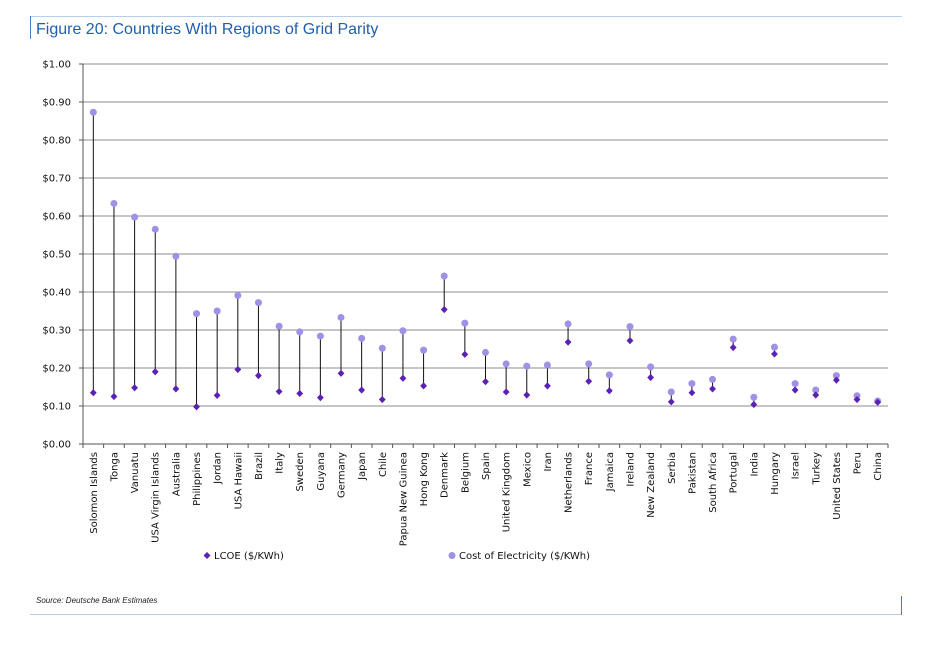 This screenshot has width=932, height=649. I want to click on y-tick-label: $0.50, so click(56, 255).